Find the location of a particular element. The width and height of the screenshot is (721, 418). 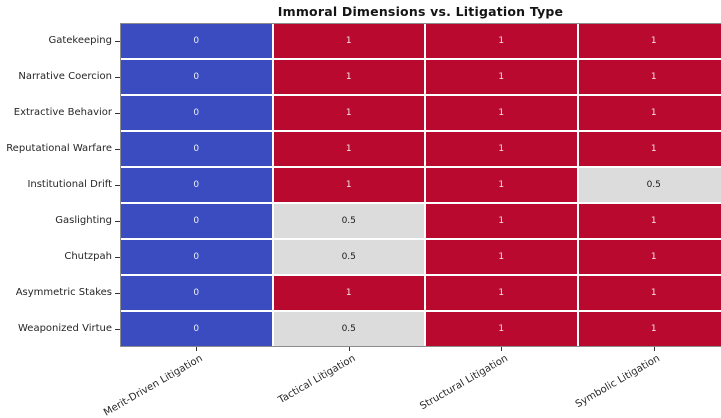

chart-title: Immoral Dimensions vs. Litigation Type is located at coordinates (420, 11).